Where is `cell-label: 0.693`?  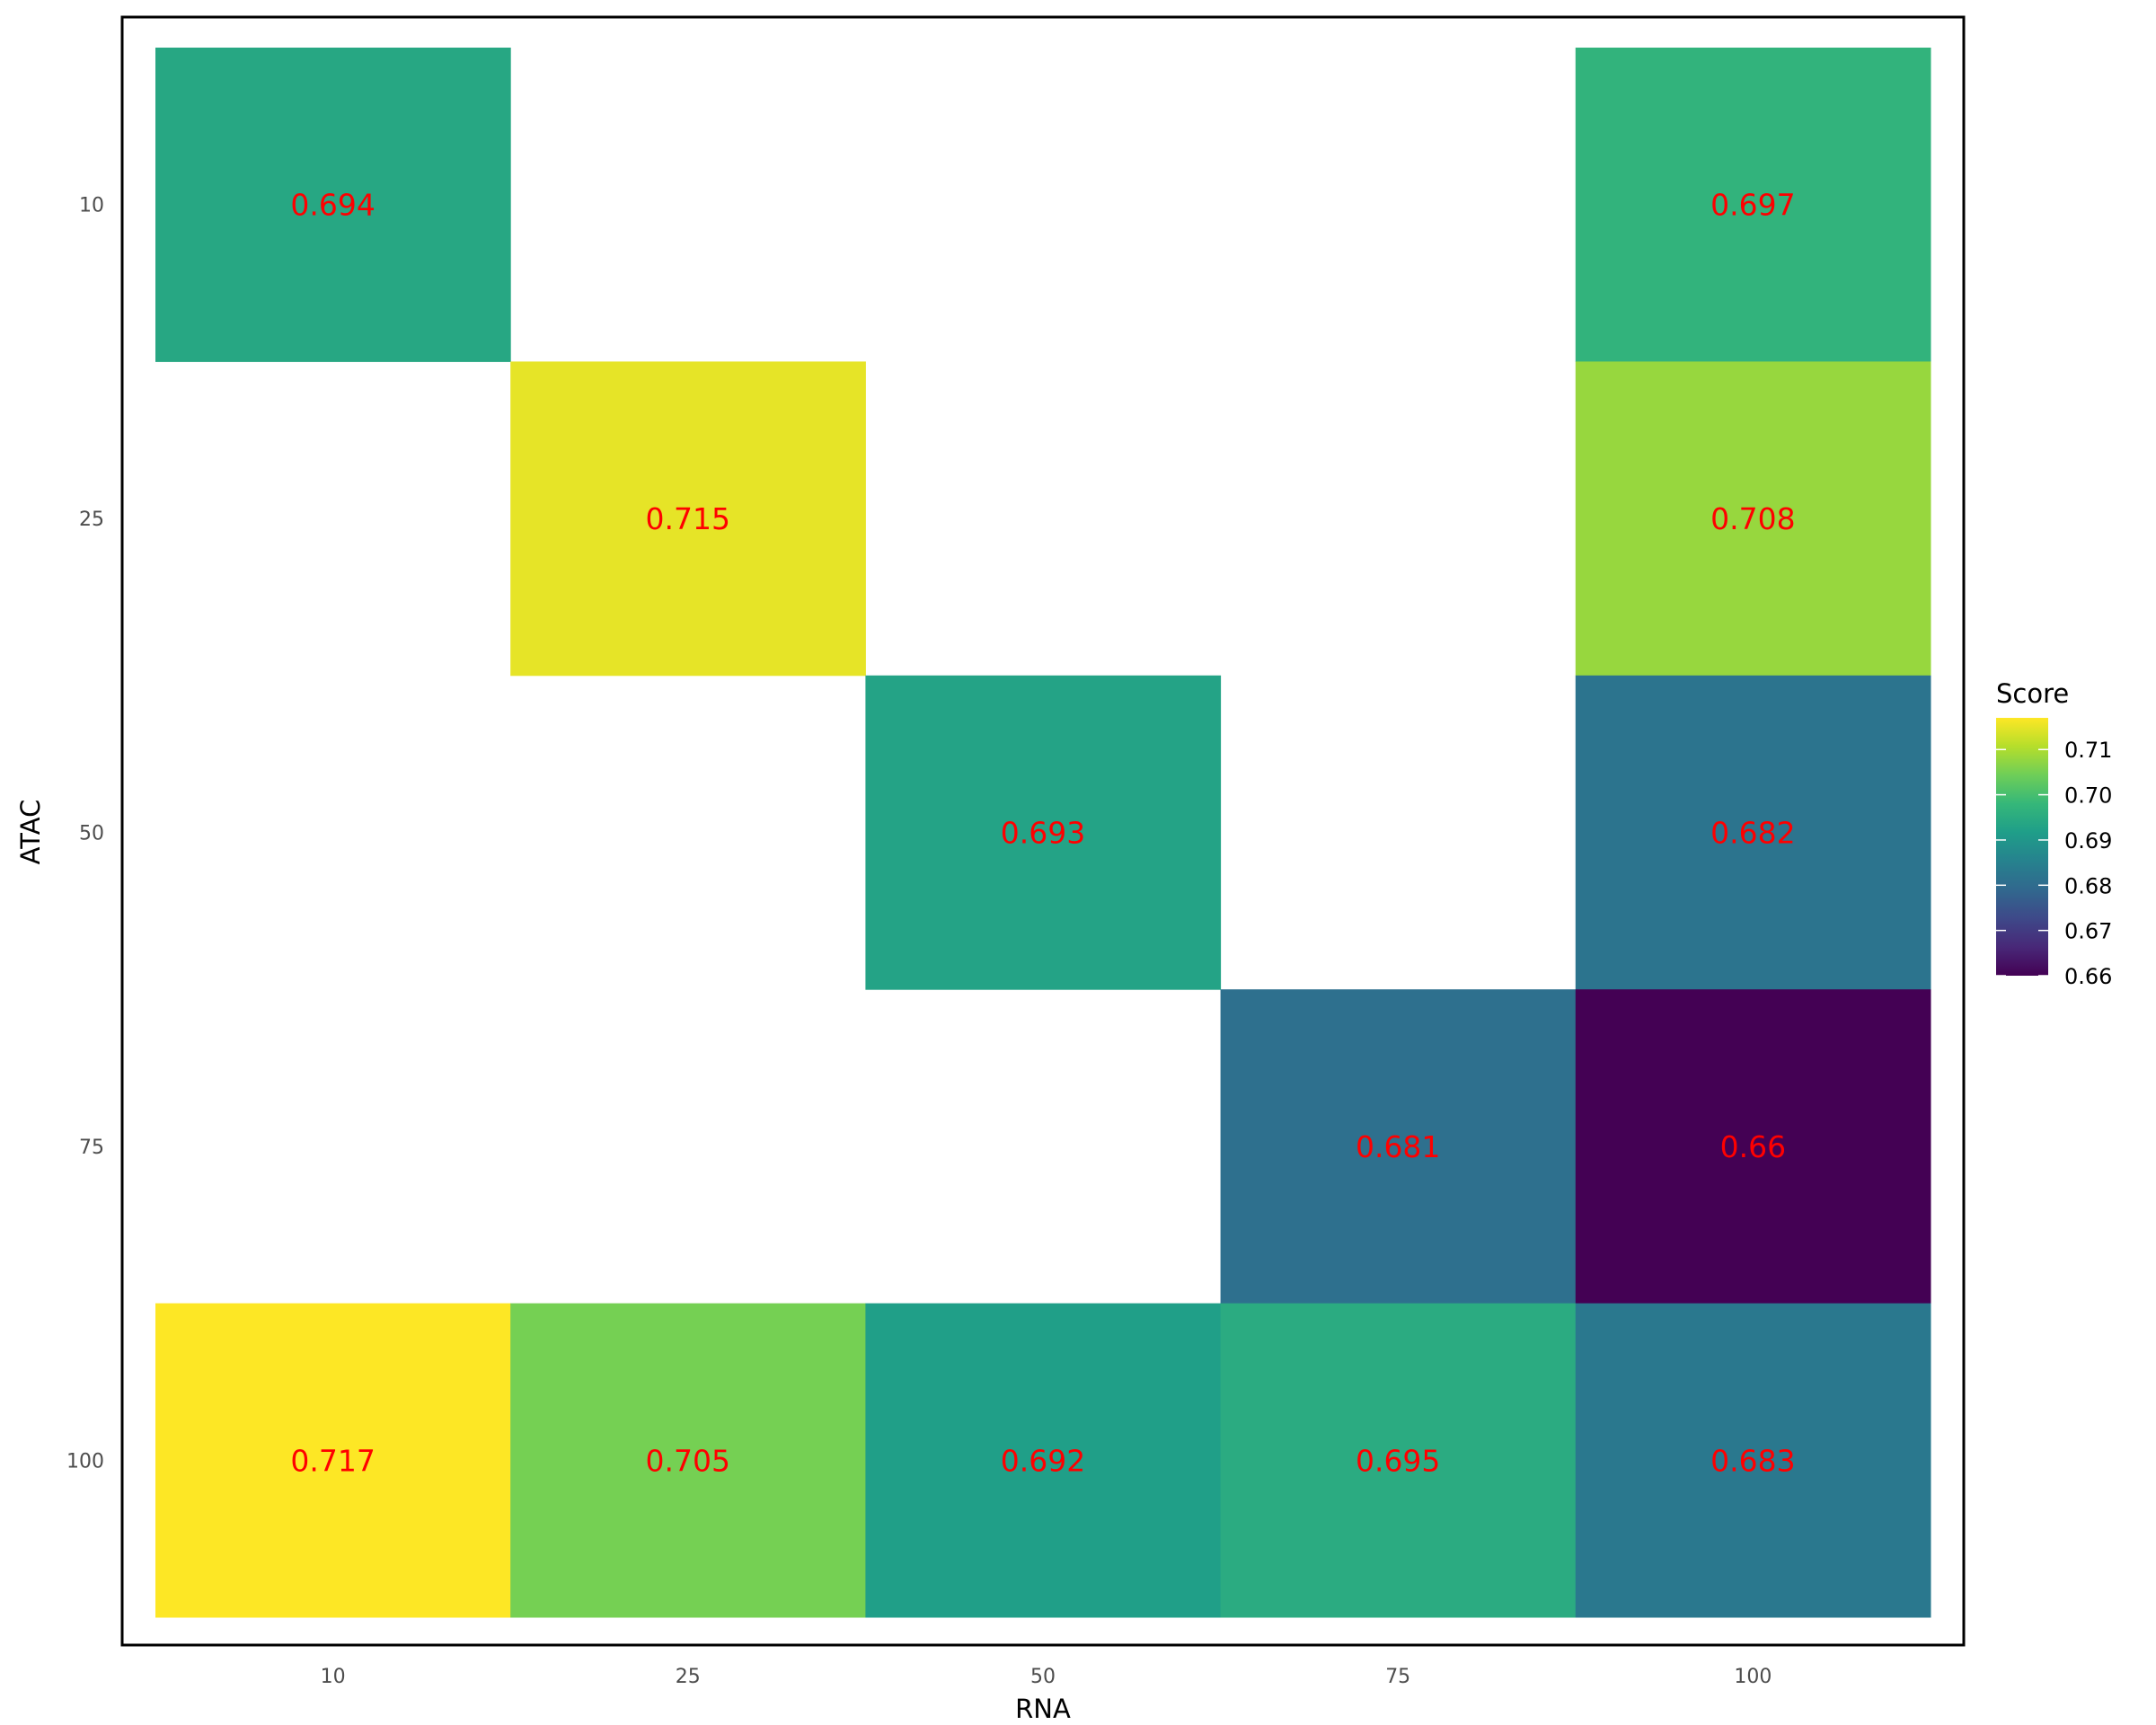
cell-label: 0.693 is located at coordinates (1043, 833).